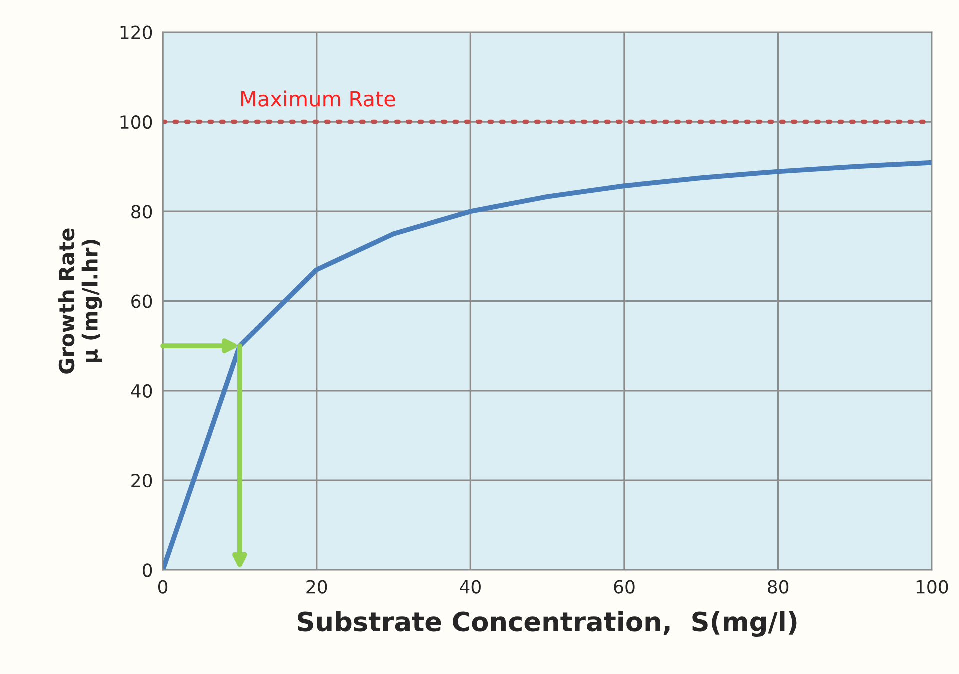 The image size is (959, 674). Describe the element at coordinates (163, 587) in the screenshot. I see `x-tick-label: 0` at that location.